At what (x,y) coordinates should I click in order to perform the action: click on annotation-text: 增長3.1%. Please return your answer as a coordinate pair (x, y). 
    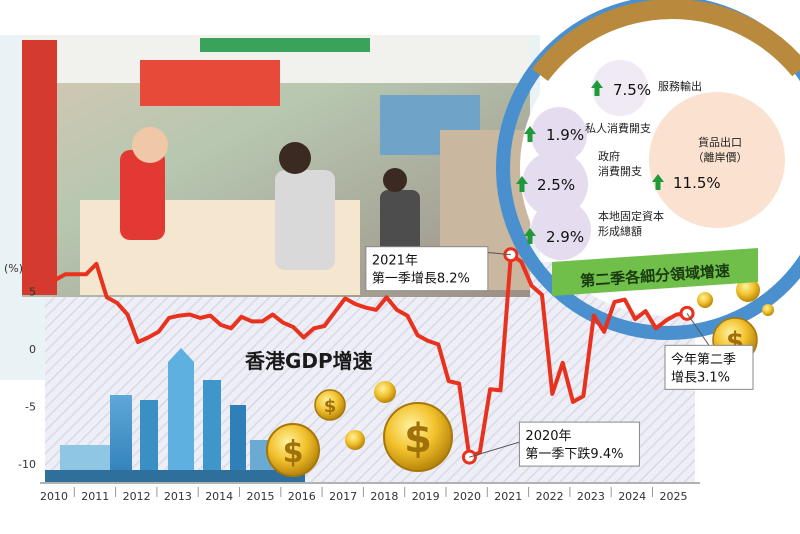
    Looking at the image, I should click on (700, 377).